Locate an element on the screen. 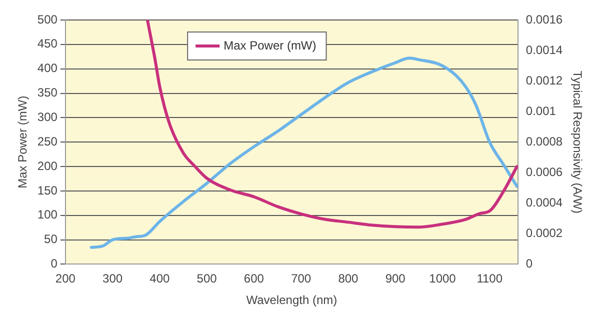 The image size is (600, 320). y2-tick-label: 0.0014 is located at coordinates (544, 49).